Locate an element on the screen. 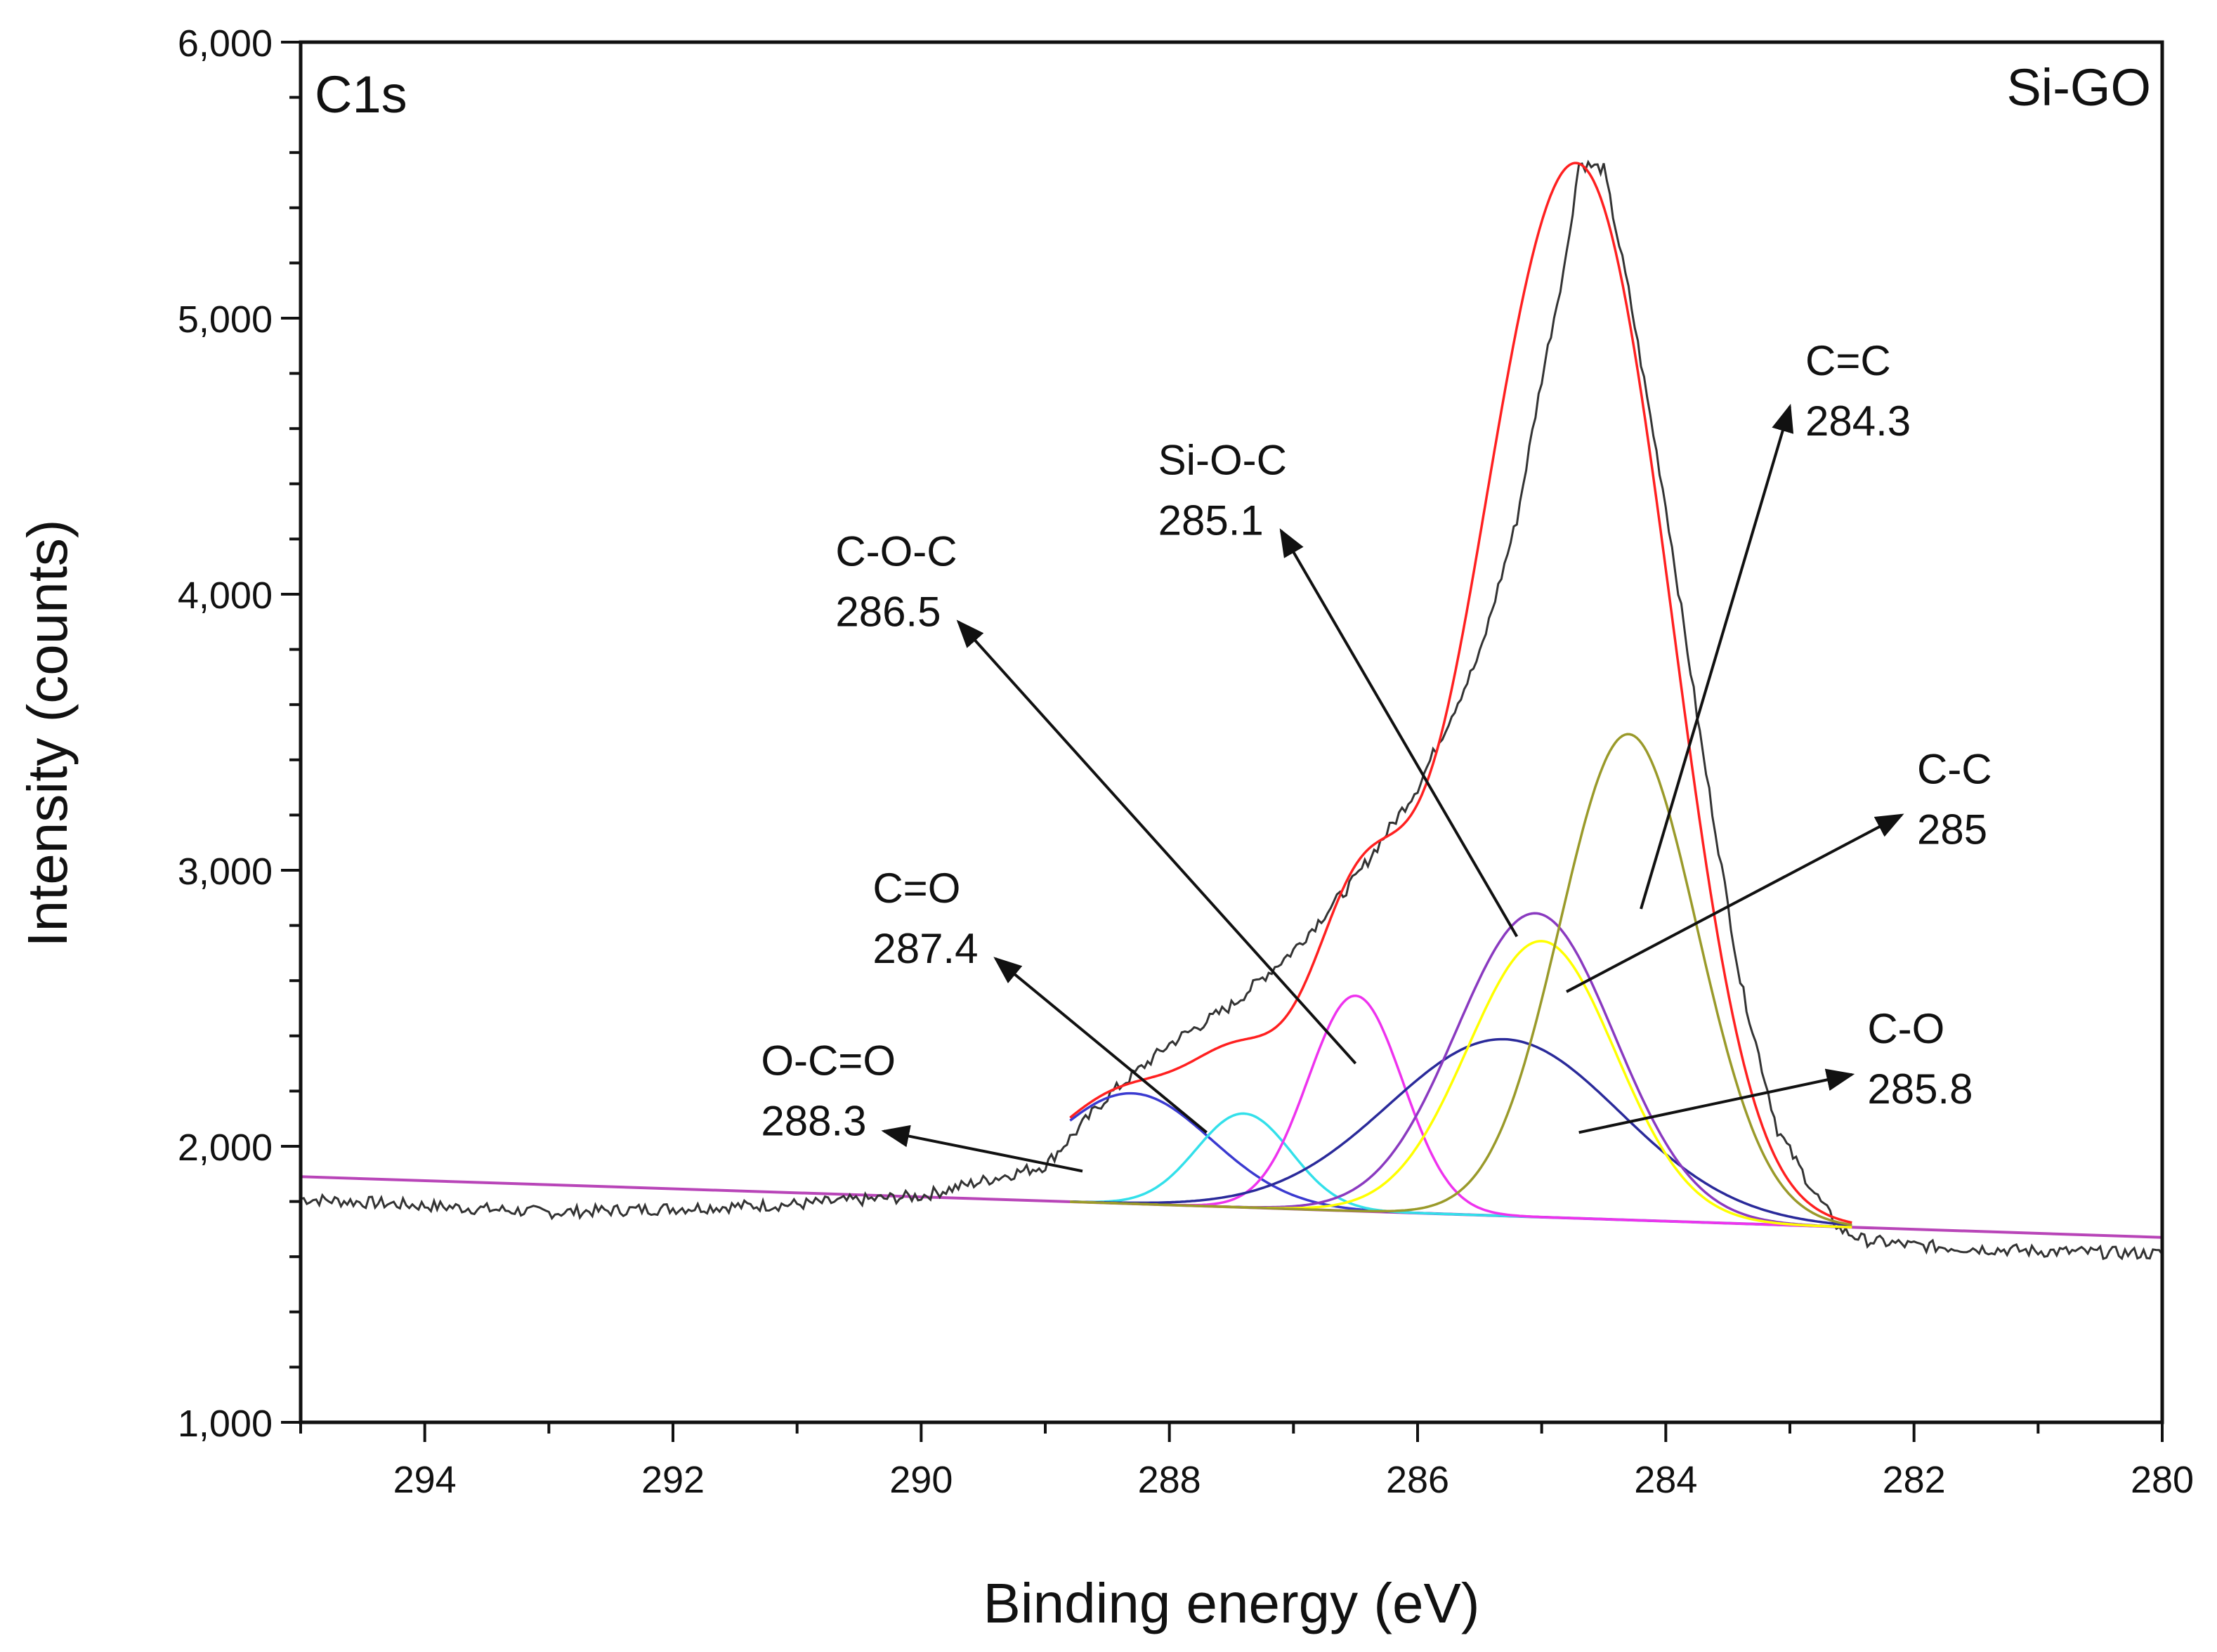  y-tick-label: 5,000 is located at coordinates (225, 320).